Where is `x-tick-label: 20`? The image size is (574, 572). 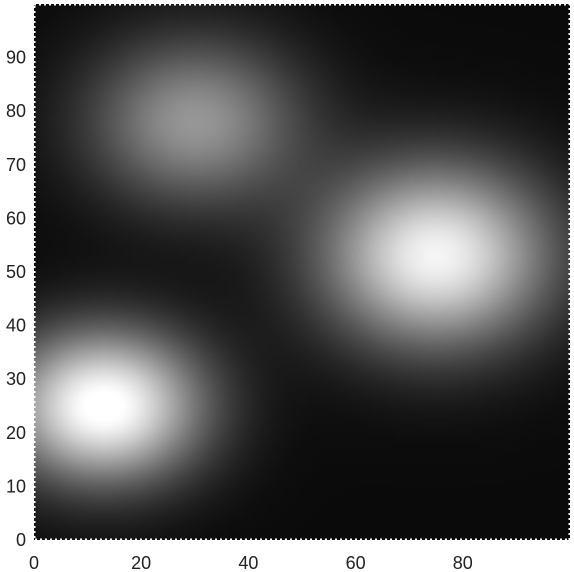
x-tick-label: 20 is located at coordinates (141, 562).